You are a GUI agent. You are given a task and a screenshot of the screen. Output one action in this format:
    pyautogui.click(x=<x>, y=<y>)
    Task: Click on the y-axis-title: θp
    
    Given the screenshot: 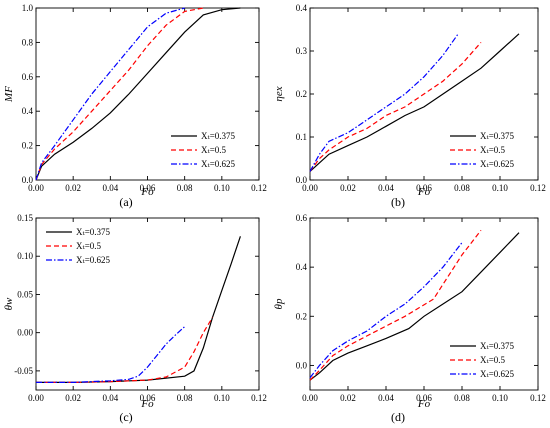 What is the action you would take?
    pyautogui.click(x=279, y=303)
    